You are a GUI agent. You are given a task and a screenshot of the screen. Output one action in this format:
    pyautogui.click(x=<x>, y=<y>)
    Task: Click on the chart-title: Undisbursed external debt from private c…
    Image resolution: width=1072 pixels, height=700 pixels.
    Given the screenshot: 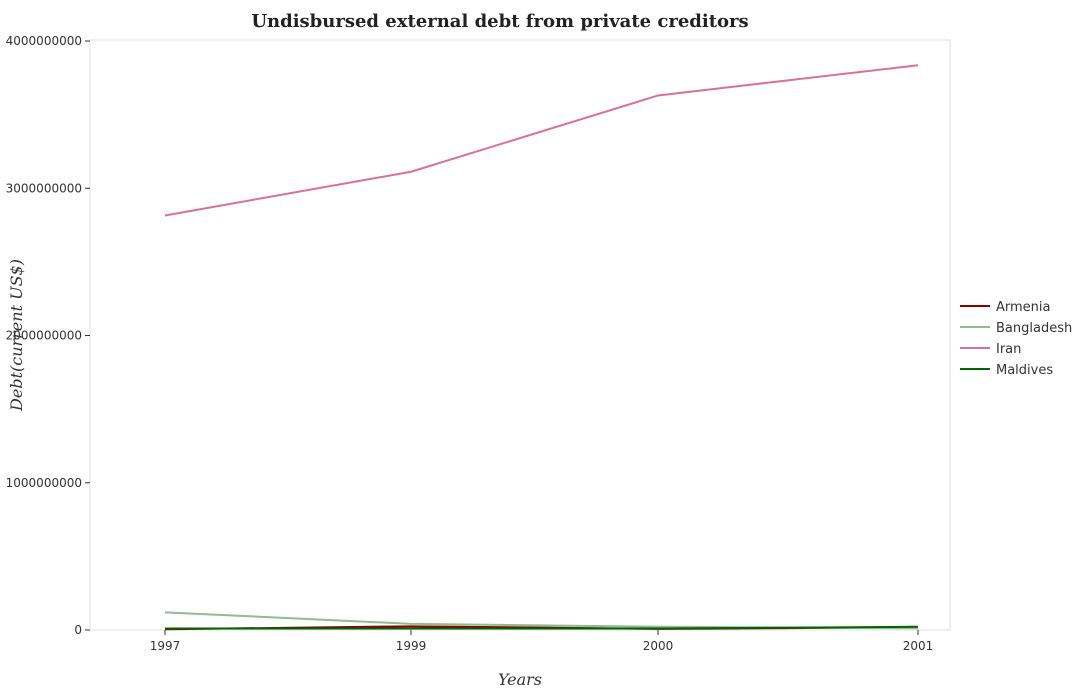 What is the action you would take?
    pyautogui.click(x=499, y=21)
    